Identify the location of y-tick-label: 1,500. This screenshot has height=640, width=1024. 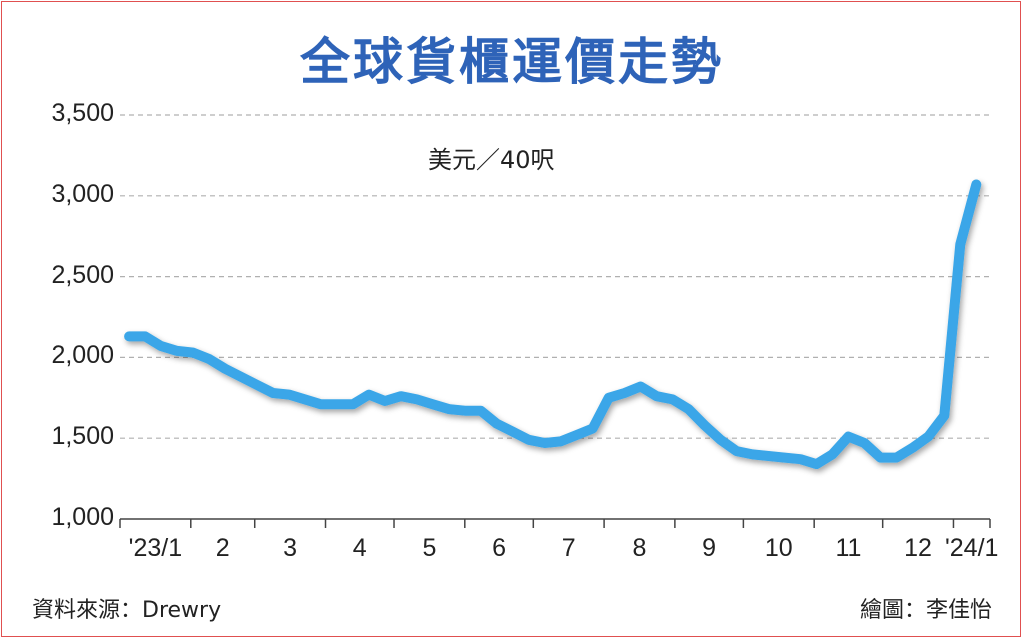
(82, 436).